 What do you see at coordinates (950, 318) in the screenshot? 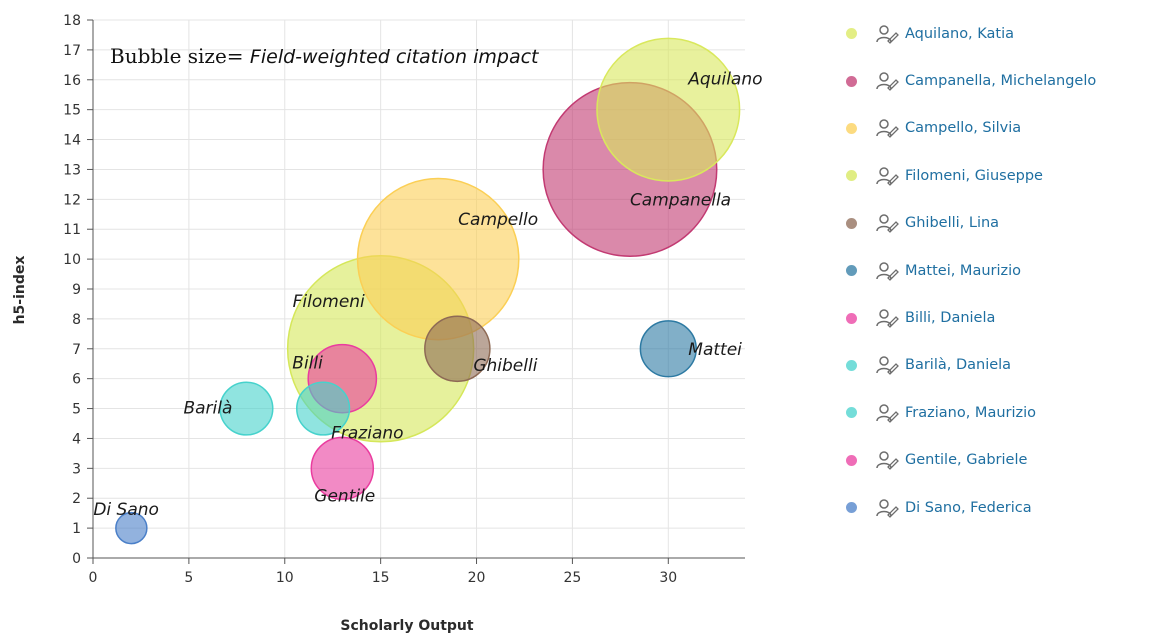
I see `legend-label: Billi, Daniela` at bounding box center [950, 318].